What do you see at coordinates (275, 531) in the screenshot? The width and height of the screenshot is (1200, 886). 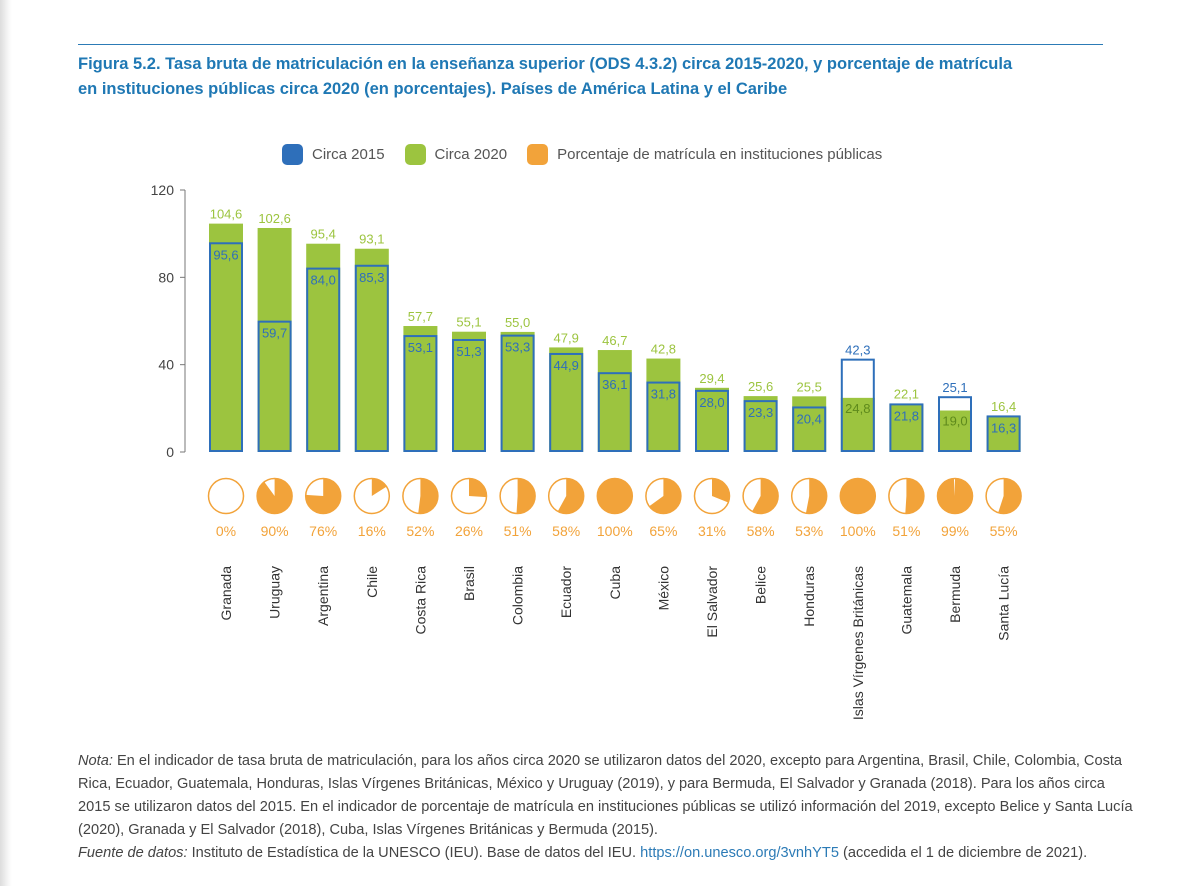 I see `pie-percent-label: 90%` at bounding box center [275, 531].